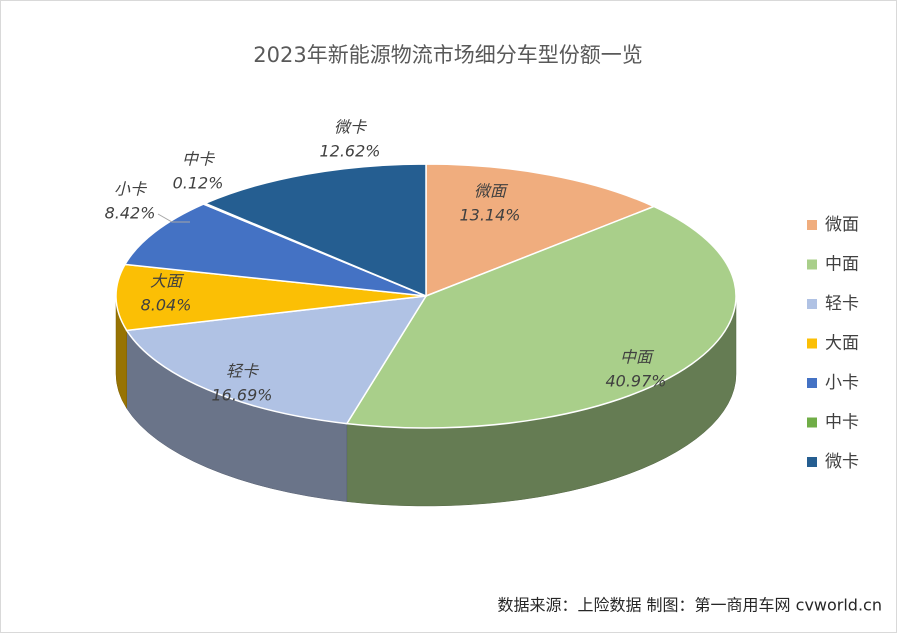  I want to click on slice-category-label: 轻卡, so click(243, 371).